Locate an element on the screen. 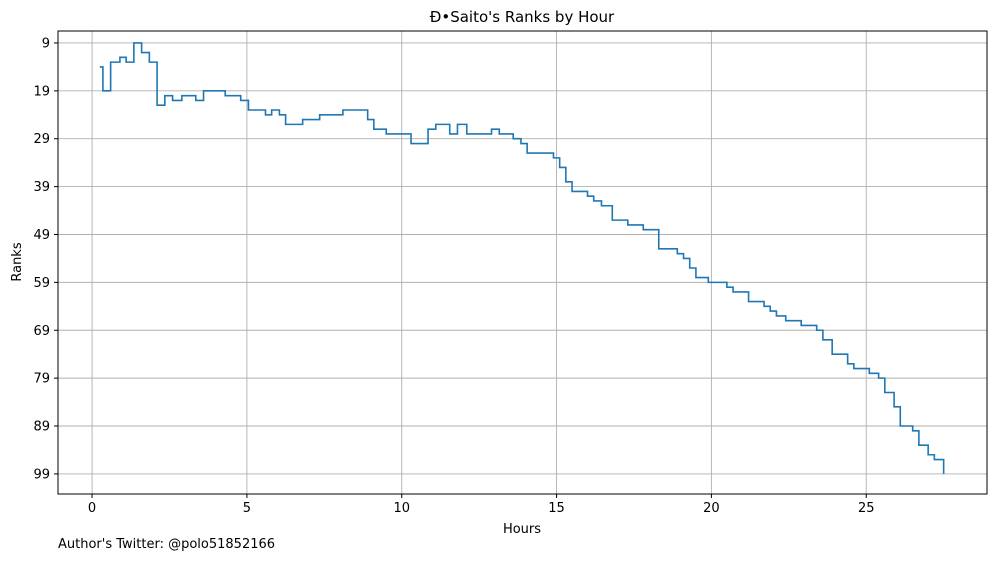 The height and width of the screenshot is (562, 997). x-tick-label: 5 is located at coordinates (247, 508).